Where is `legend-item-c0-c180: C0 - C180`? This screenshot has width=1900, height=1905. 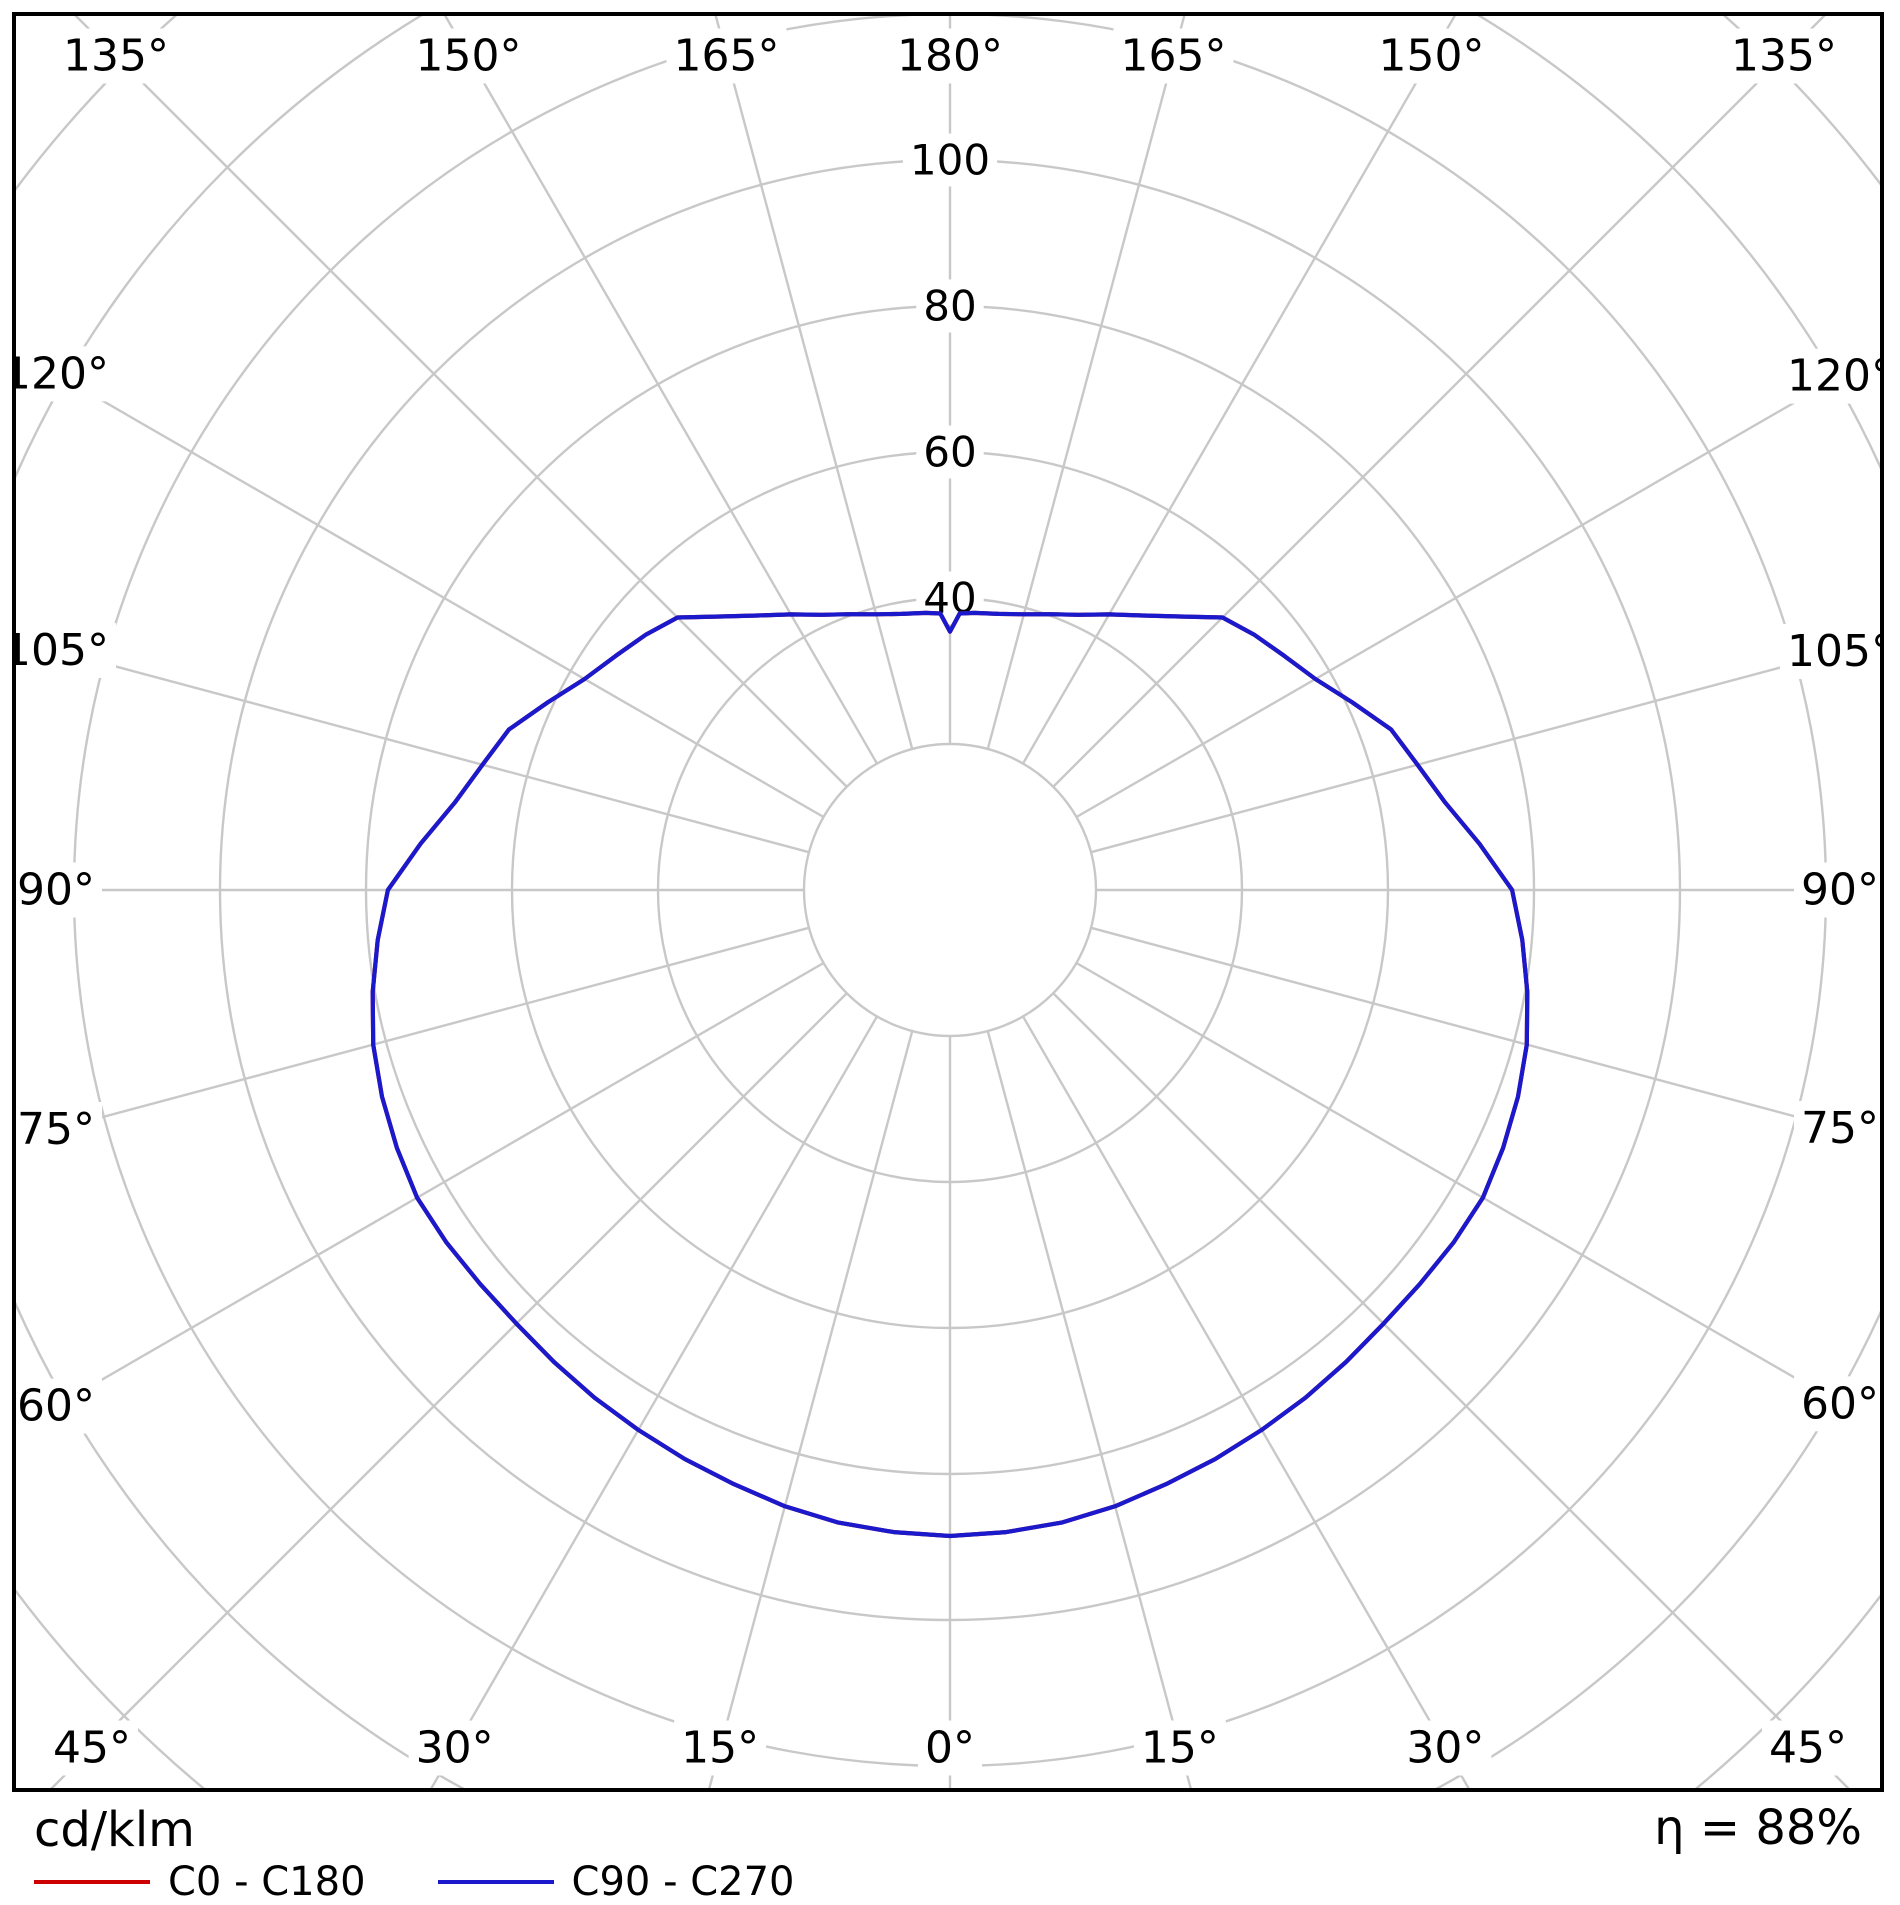
legend-item-c0-c180: C0 - C180 is located at coordinates (200, 1882).